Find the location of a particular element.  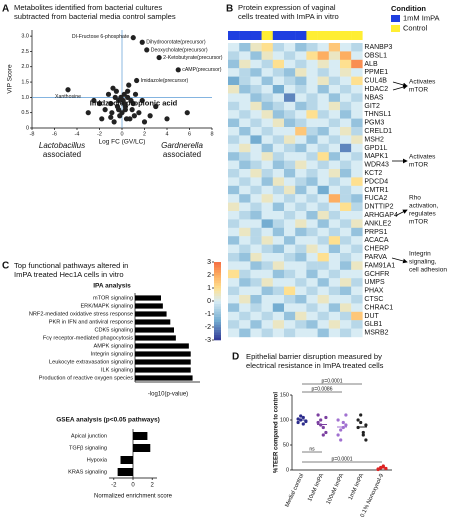

x-tick-label: 1mM ImPA is located at coordinates (356, 487).